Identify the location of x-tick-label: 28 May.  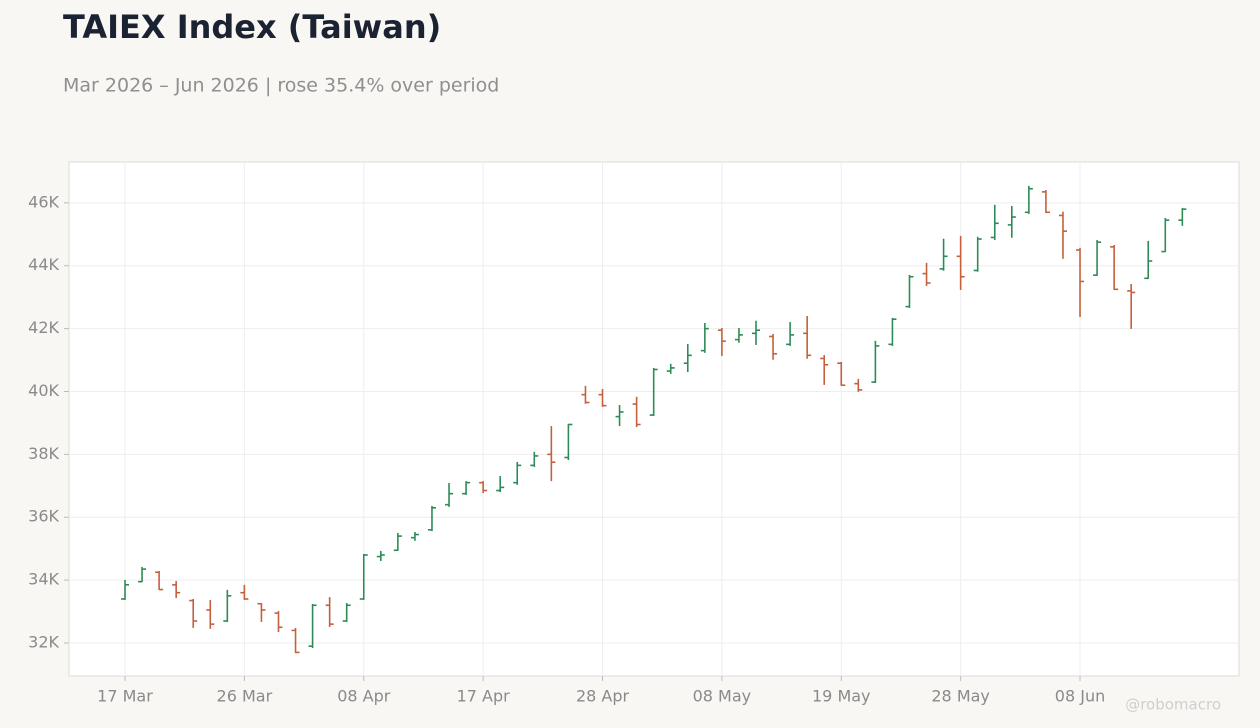
(960, 696).